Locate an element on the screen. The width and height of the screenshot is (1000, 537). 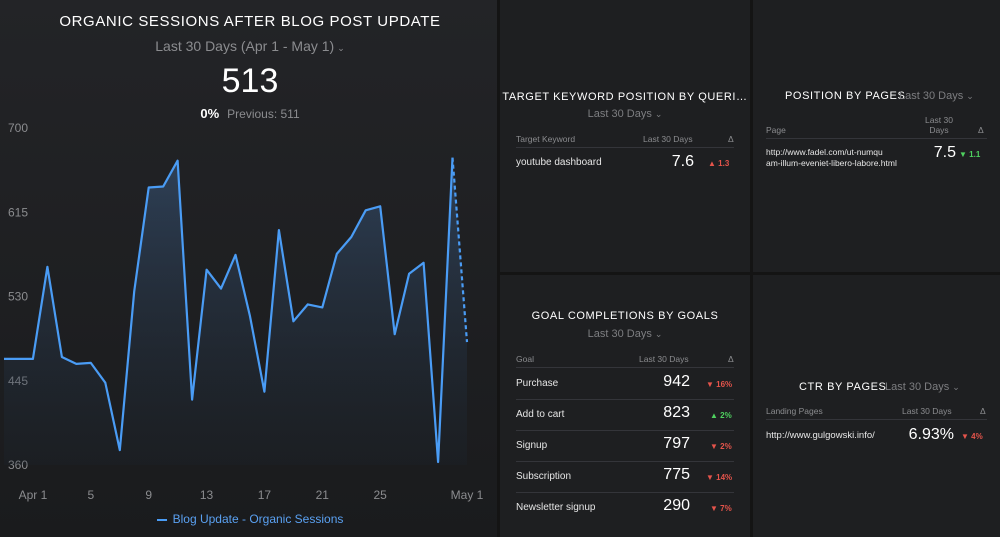
row-delta: ▼ 4% is located at coordinates (972, 436).